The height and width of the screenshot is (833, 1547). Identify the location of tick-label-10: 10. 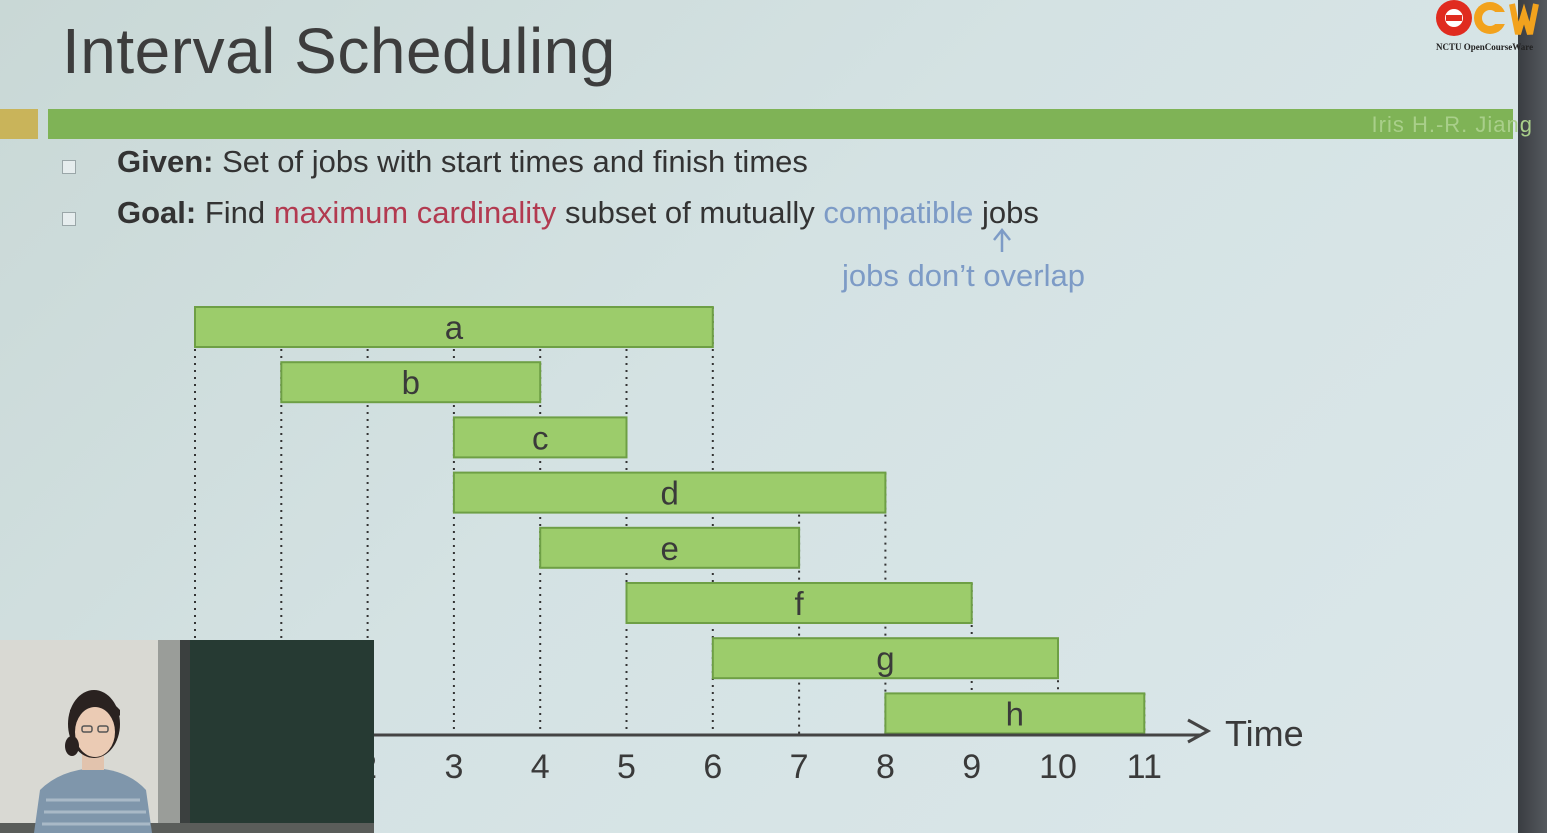
(1058, 767).